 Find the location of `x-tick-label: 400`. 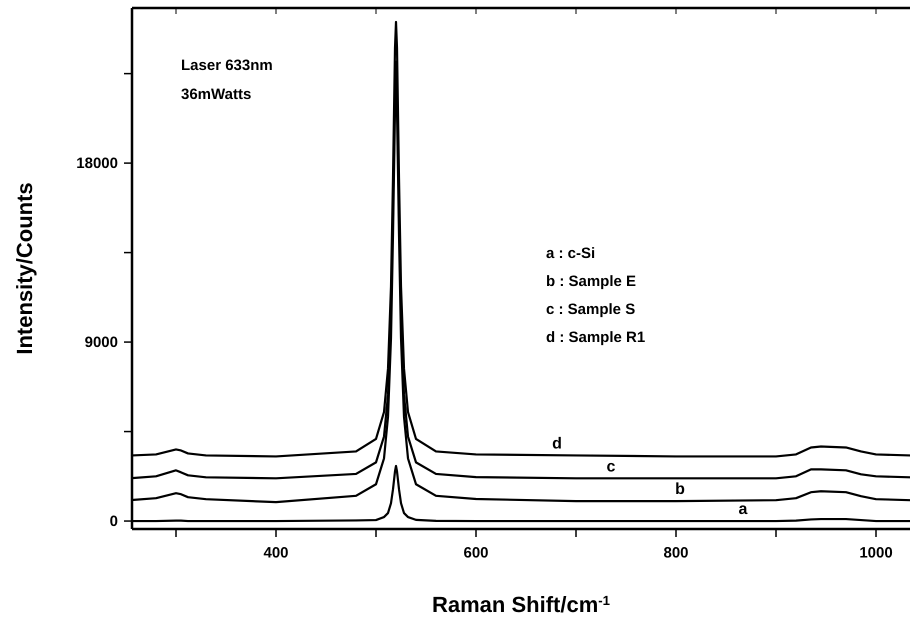

x-tick-label: 400 is located at coordinates (276, 553).